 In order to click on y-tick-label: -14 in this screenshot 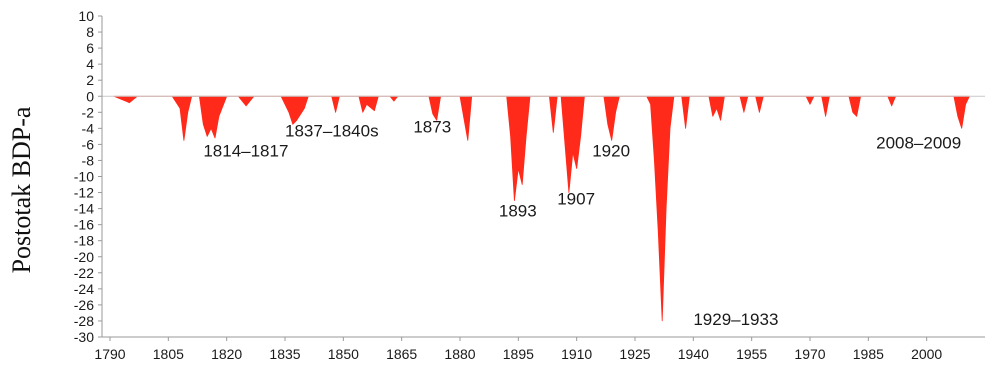, I will do `click(84, 209)`.